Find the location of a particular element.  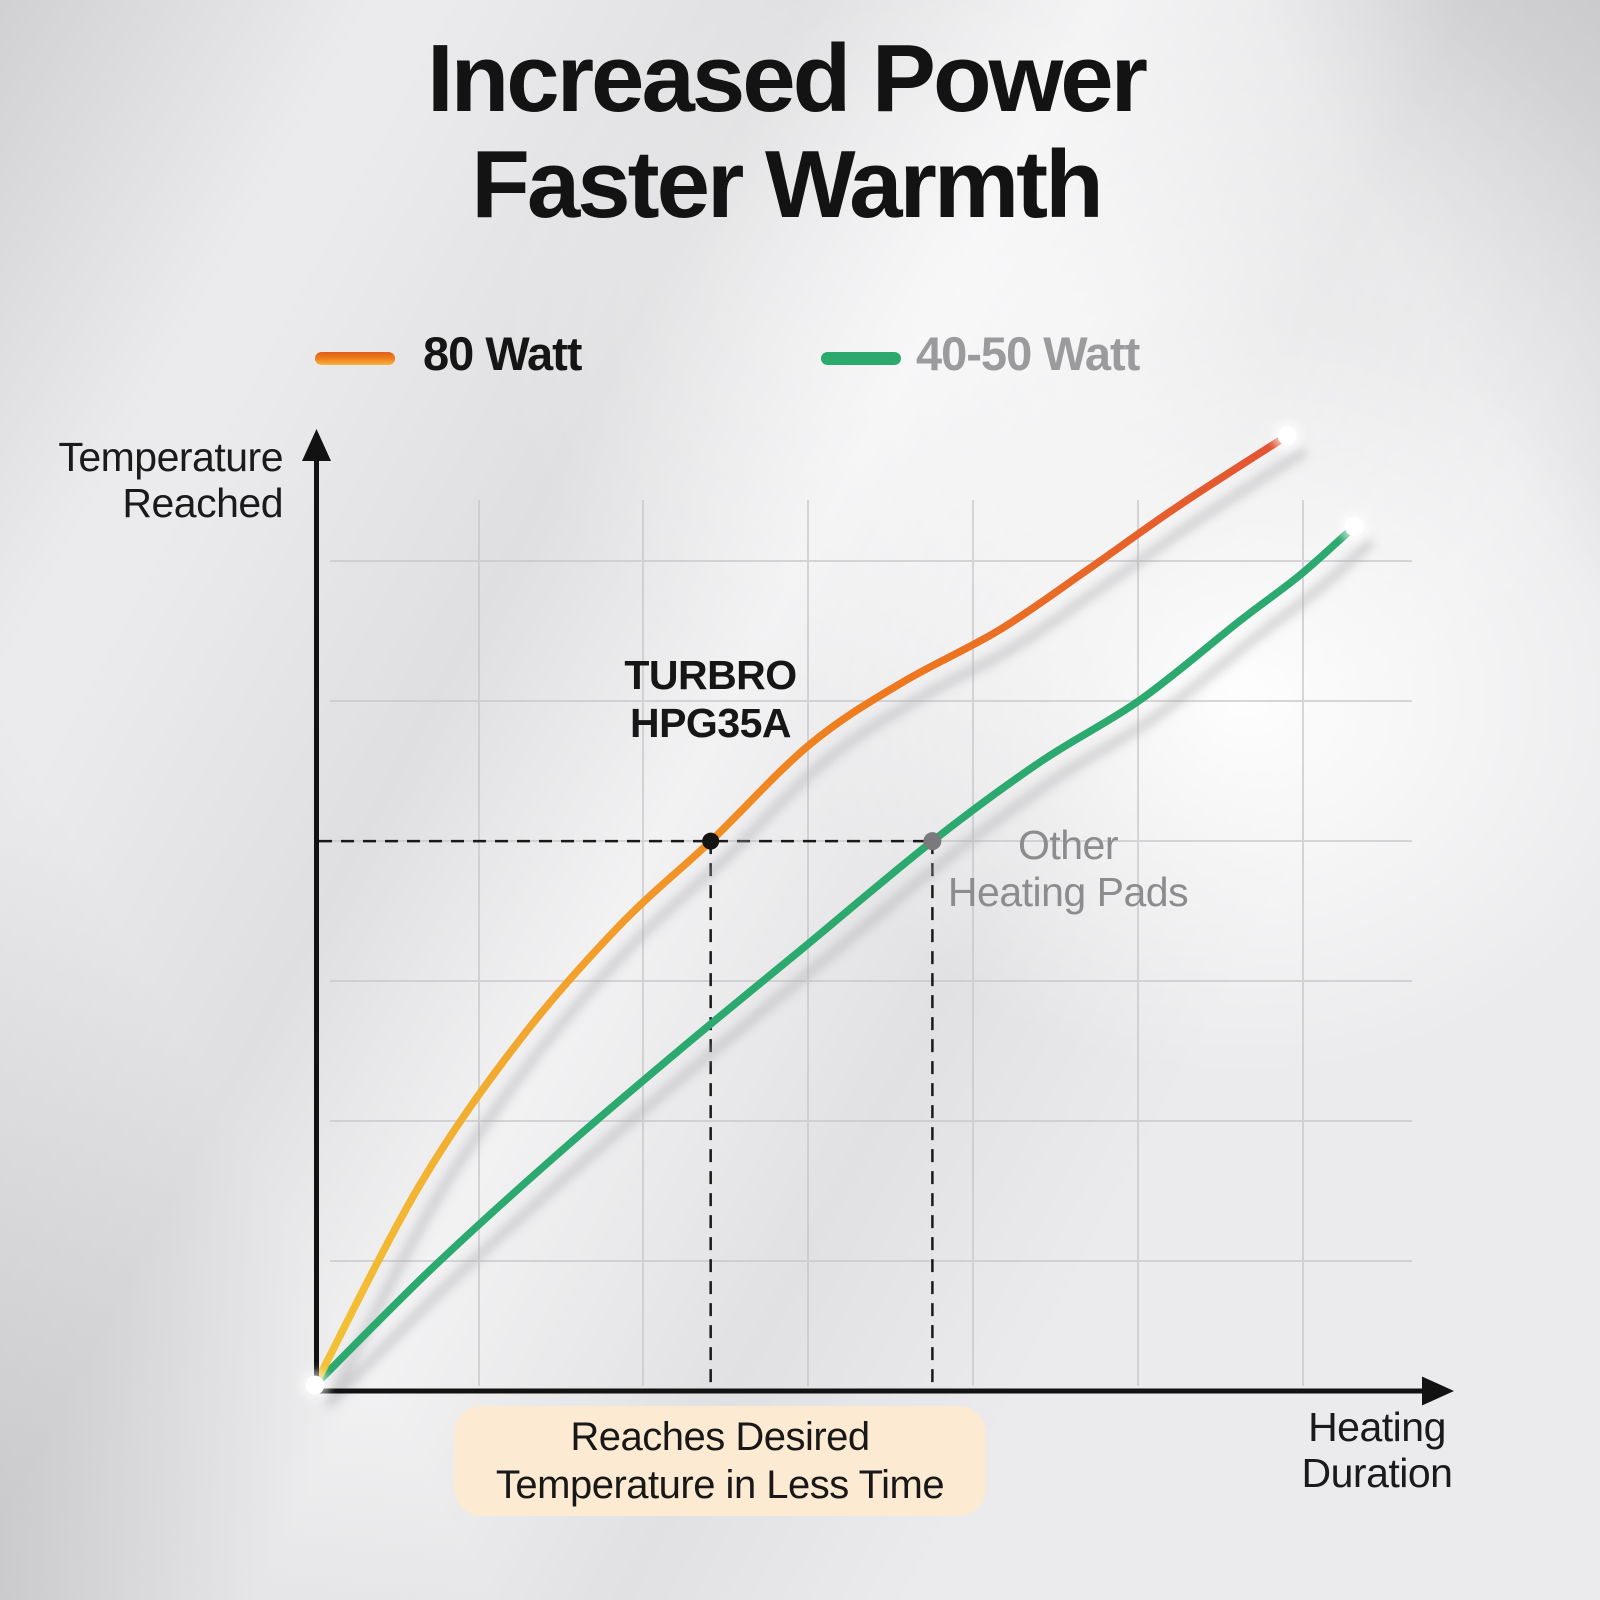

note-line-1: Reaches Desired is located at coordinates (720, 1437).